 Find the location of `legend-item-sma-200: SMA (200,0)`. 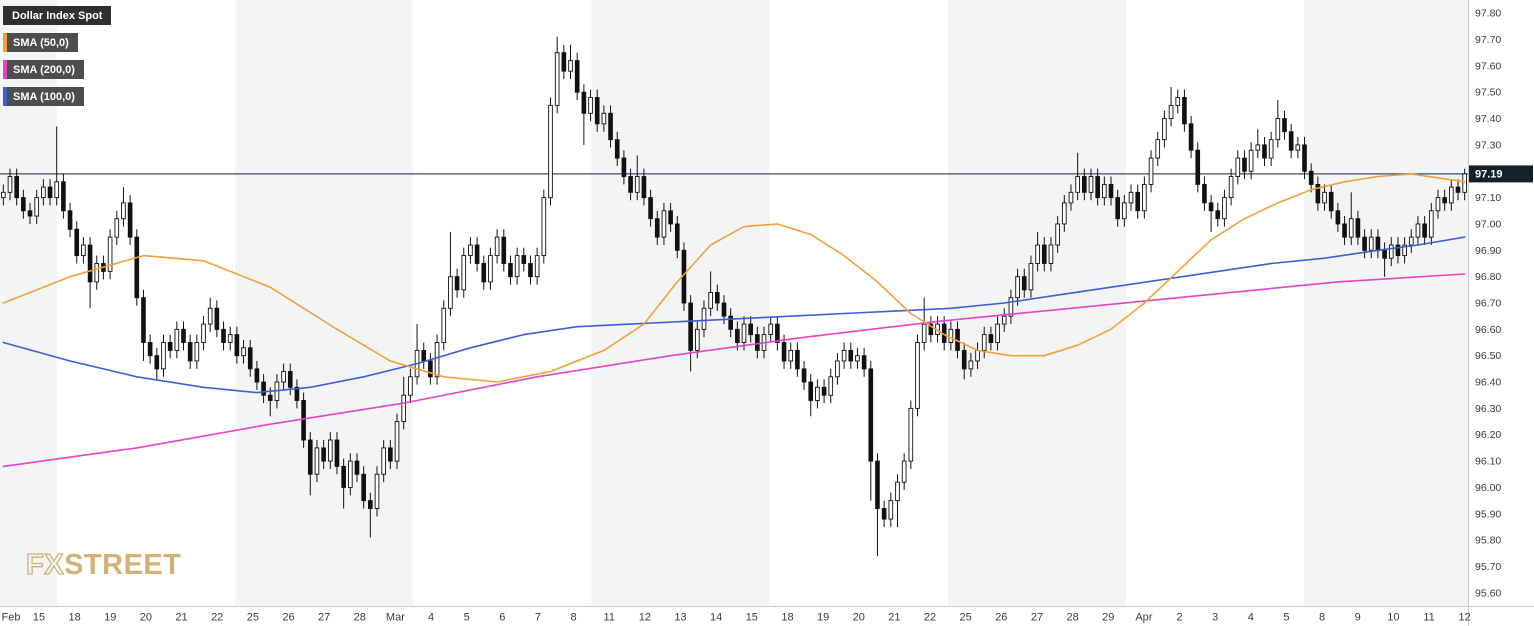

legend-item-sma-200: SMA (200,0) is located at coordinates (43, 69).